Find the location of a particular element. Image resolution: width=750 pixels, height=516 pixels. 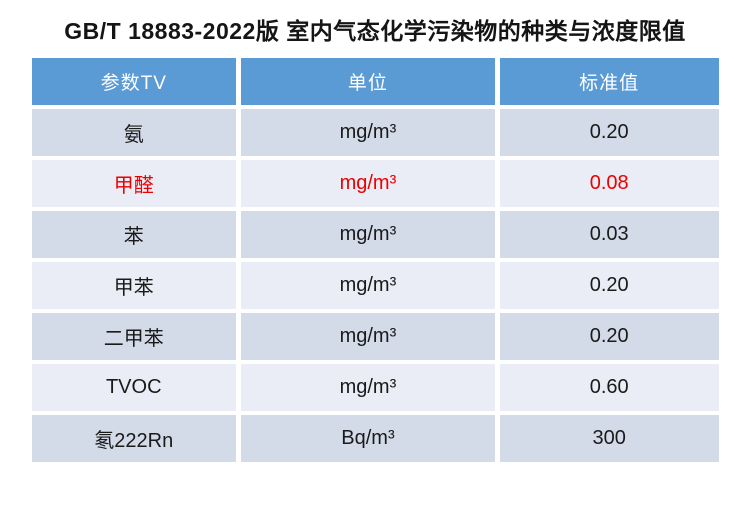

table-row-xylene: 二甲苯 mg/m³ 0.20 is located at coordinates (375, 336).